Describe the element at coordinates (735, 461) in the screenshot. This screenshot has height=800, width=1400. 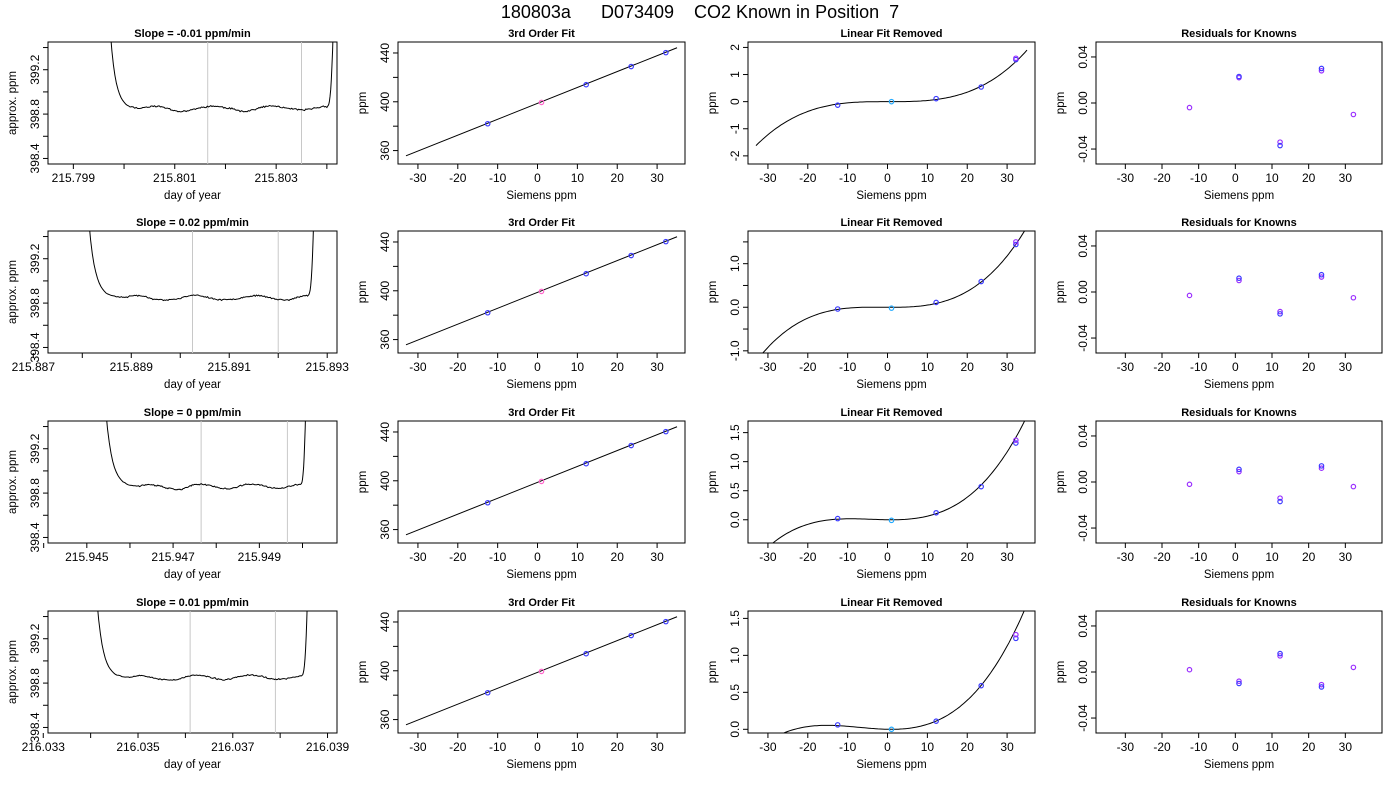
I see `y-tick-label: 1.0` at that location.